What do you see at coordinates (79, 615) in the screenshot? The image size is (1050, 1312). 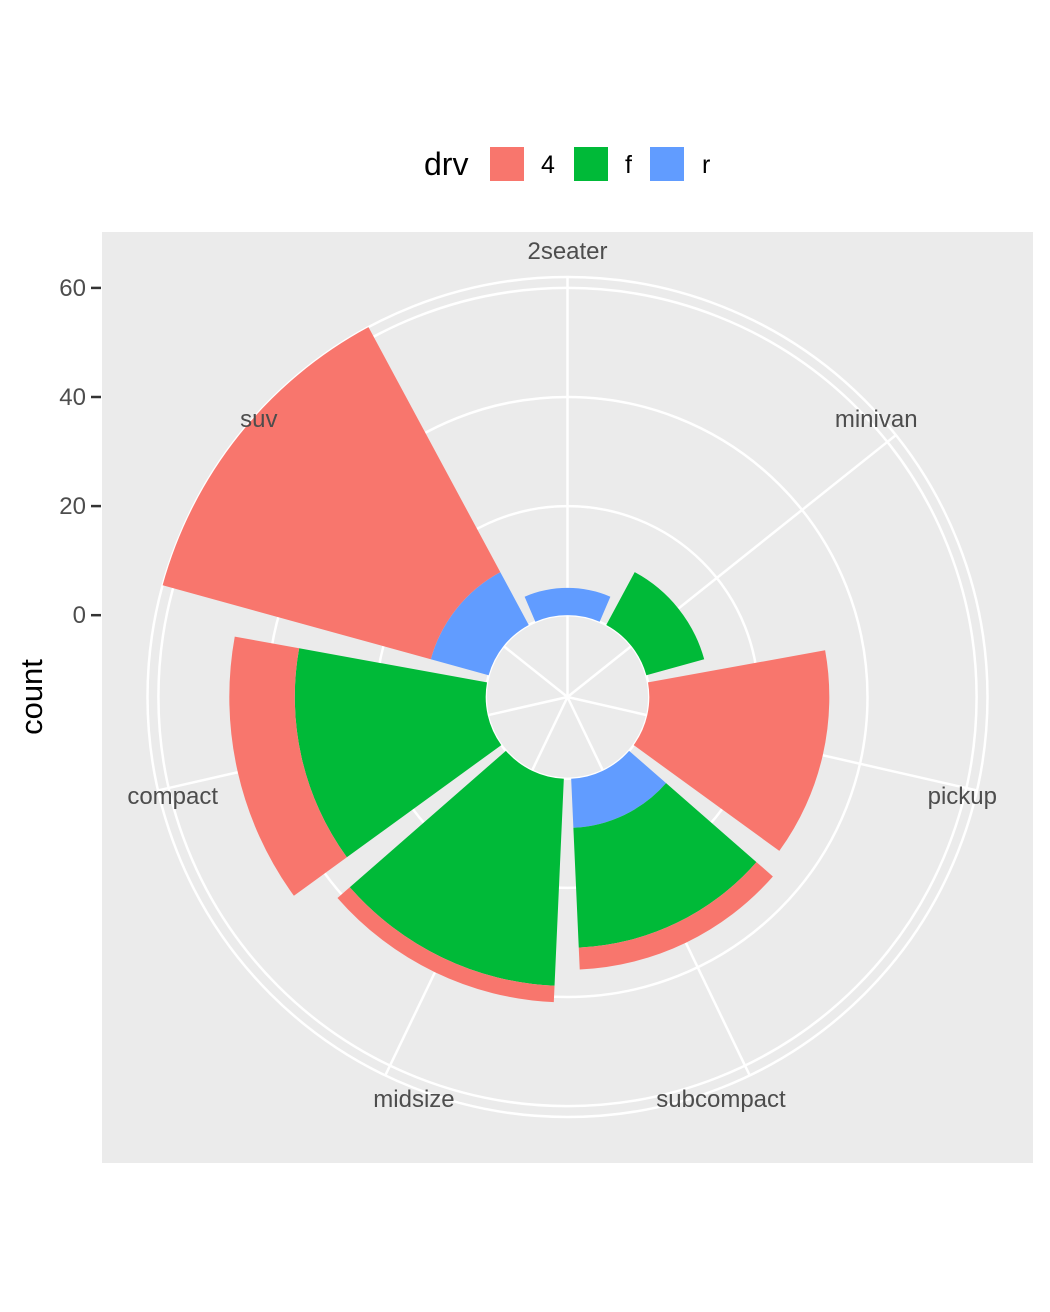 I see `y-tick-label: 0` at bounding box center [79, 615].